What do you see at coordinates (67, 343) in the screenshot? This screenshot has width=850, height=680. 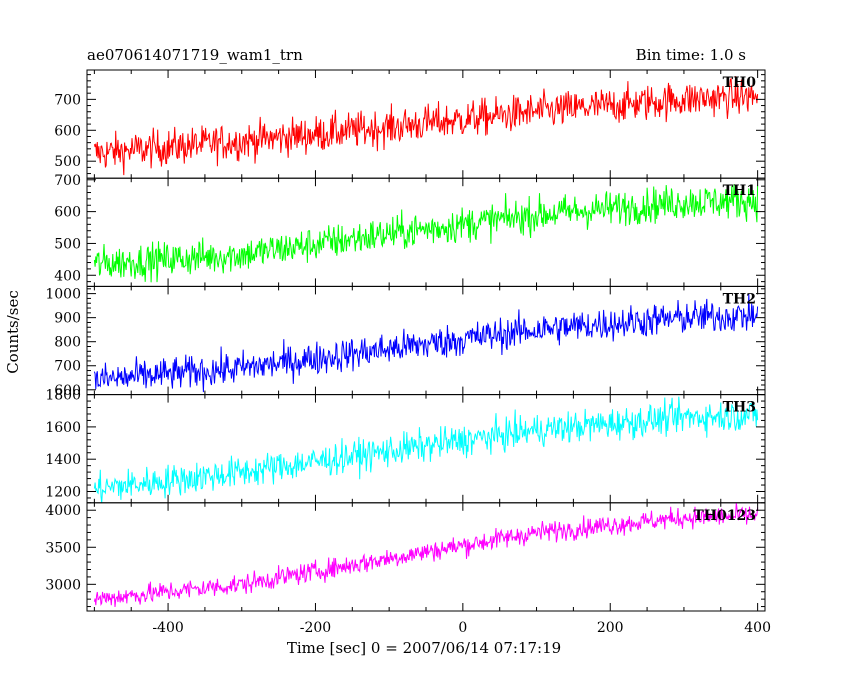 I see `y-tick-label: 800` at bounding box center [67, 343].